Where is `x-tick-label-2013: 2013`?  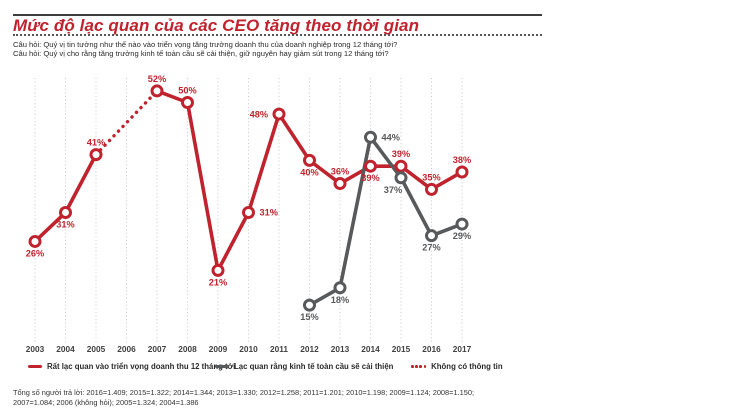 x-tick-label-2013: 2013 is located at coordinates (340, 349).